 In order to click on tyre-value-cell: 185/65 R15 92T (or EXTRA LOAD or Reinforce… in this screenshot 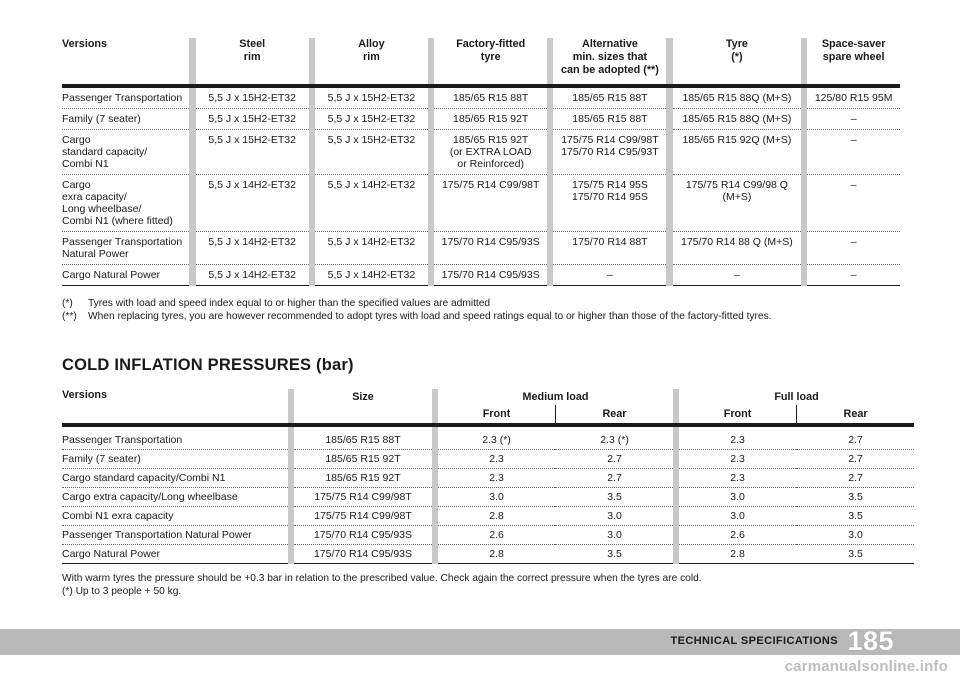, I will do `click(491, 152)`.